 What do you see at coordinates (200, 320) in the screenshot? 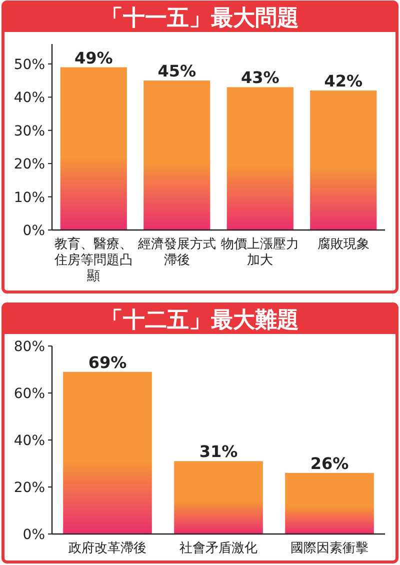
I see `chart-title: 「十二五」最大難題` at bounding box center [200, 320].